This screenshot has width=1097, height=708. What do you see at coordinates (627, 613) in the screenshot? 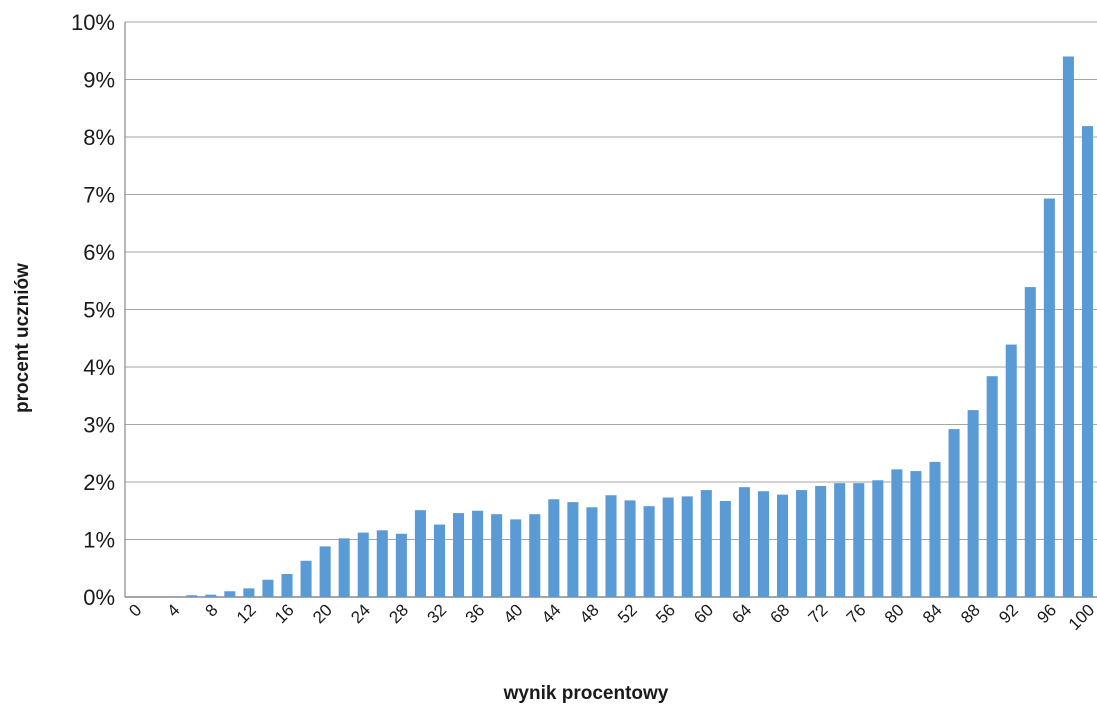
I see `x-tick-label: 52` at bounding box center [627, 613].